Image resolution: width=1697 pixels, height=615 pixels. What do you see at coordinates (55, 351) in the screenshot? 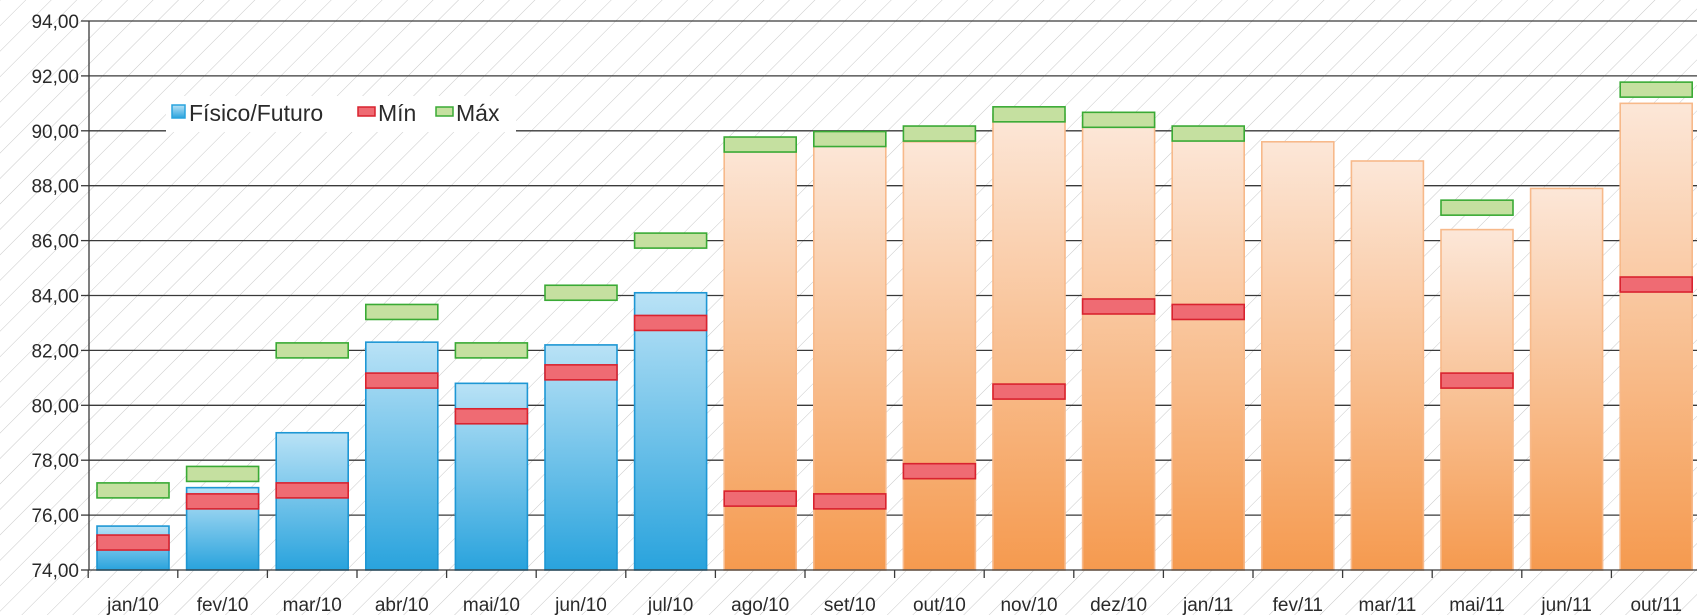
I see `y-tick-label: 82,00` at bounding box center [55, 351].